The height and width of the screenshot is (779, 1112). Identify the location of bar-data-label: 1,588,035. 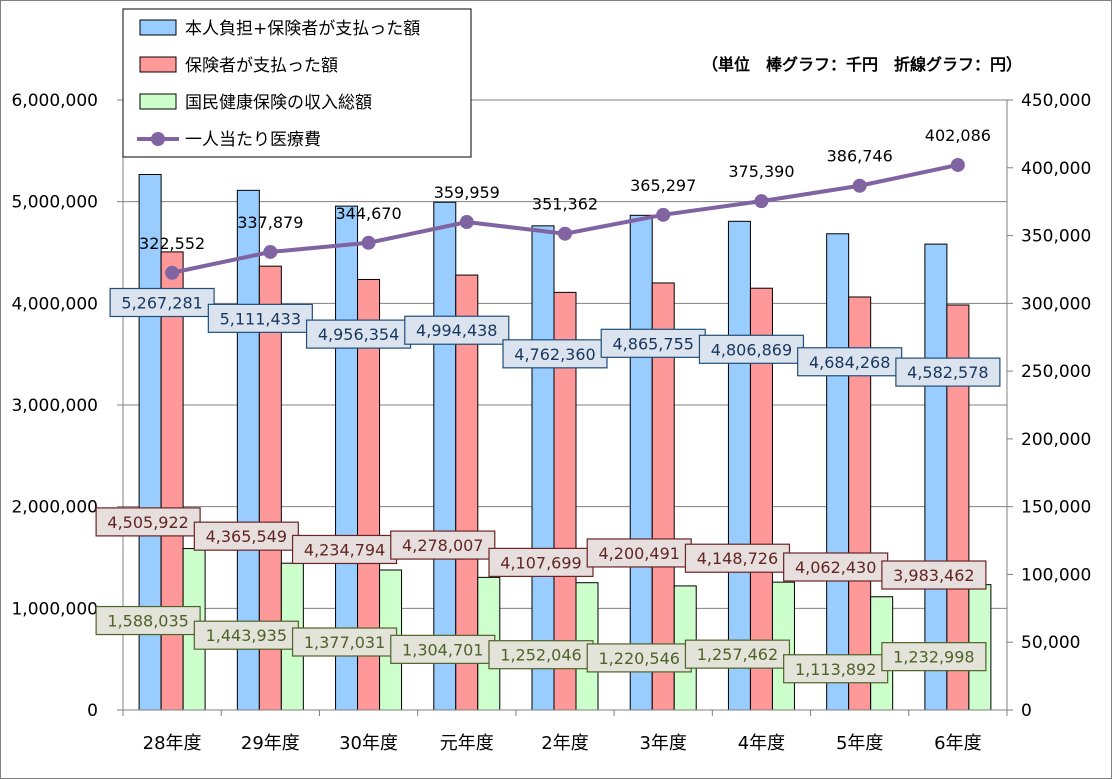
(147, 621).